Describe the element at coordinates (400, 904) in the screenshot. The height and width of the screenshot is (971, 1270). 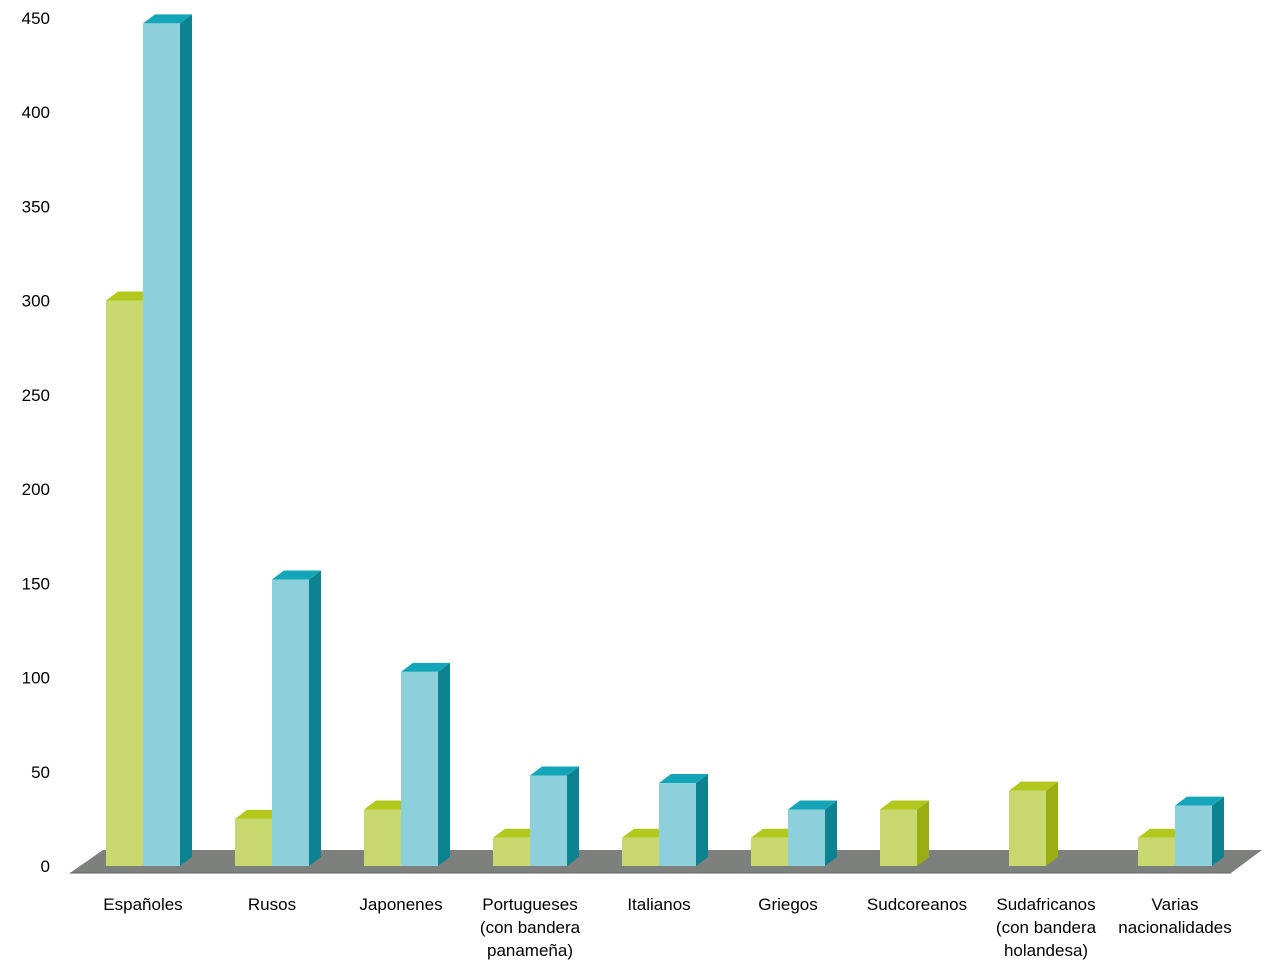
I see `x-category-label: Japonenes` at that location.